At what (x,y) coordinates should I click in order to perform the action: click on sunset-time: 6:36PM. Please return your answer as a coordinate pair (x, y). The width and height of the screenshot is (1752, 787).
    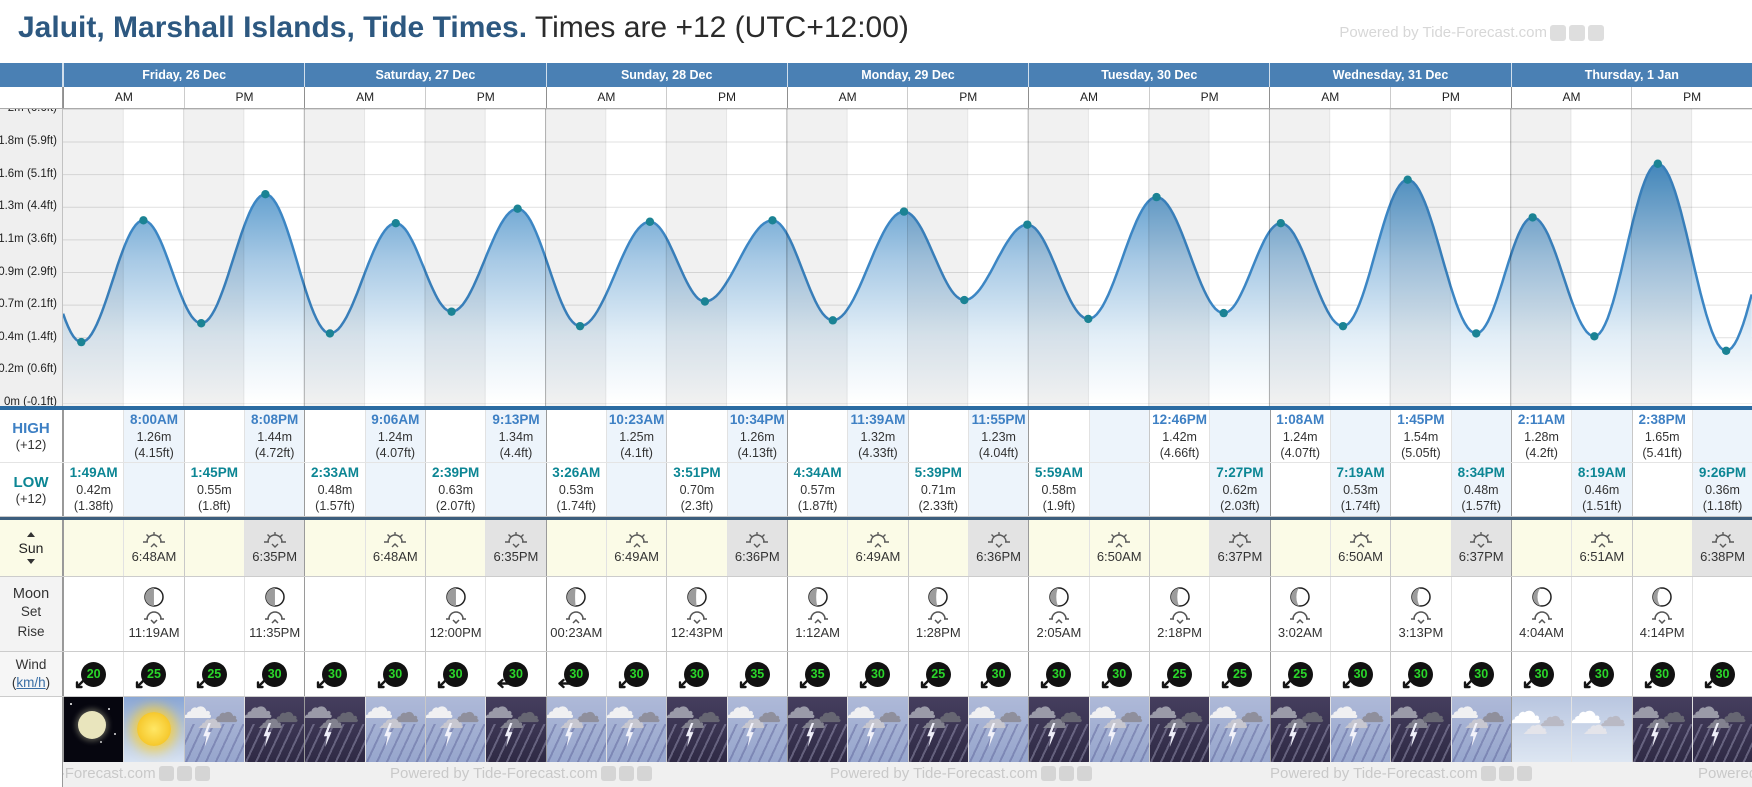
    Looking at the image, I should click on (757, 557).